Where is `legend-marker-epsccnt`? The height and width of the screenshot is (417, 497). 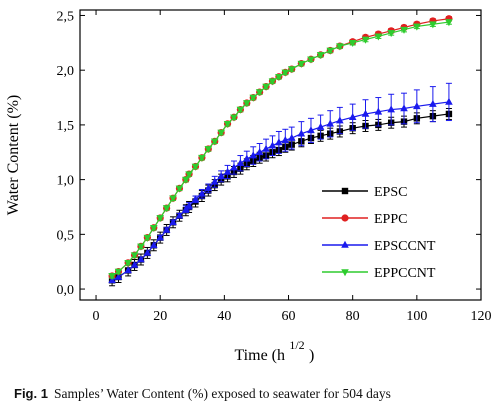 legend-marker-epsccnt is located at coordinates (345, 244).